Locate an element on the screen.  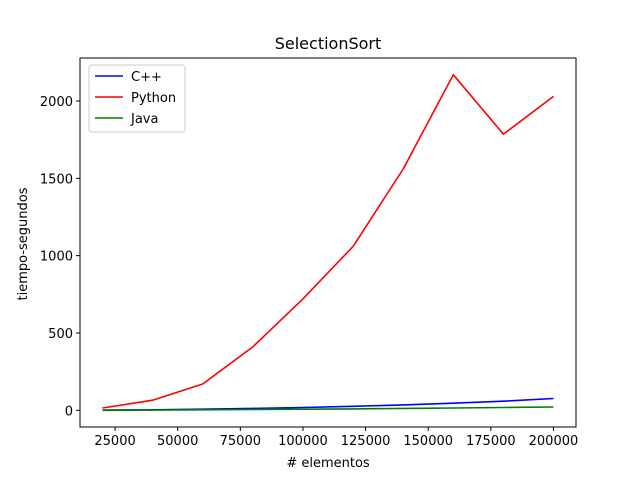
x-tick-label: 100000 is located at coordinates (303, 441).